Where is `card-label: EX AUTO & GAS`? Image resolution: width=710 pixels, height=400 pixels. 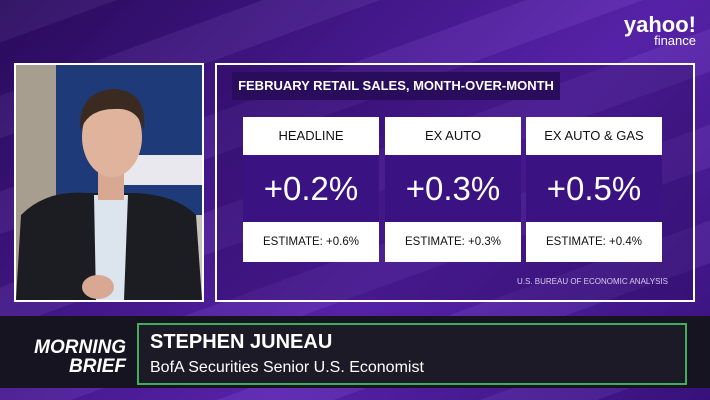
card-label: EX AUTO & GAS is located at coordinates (594, 136).